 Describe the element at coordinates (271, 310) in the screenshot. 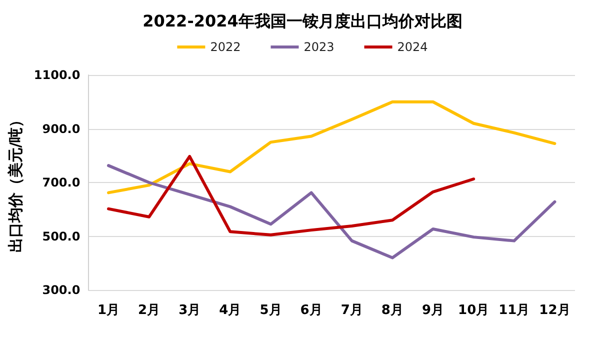

I see `x-tick-label: 5月` at that location.